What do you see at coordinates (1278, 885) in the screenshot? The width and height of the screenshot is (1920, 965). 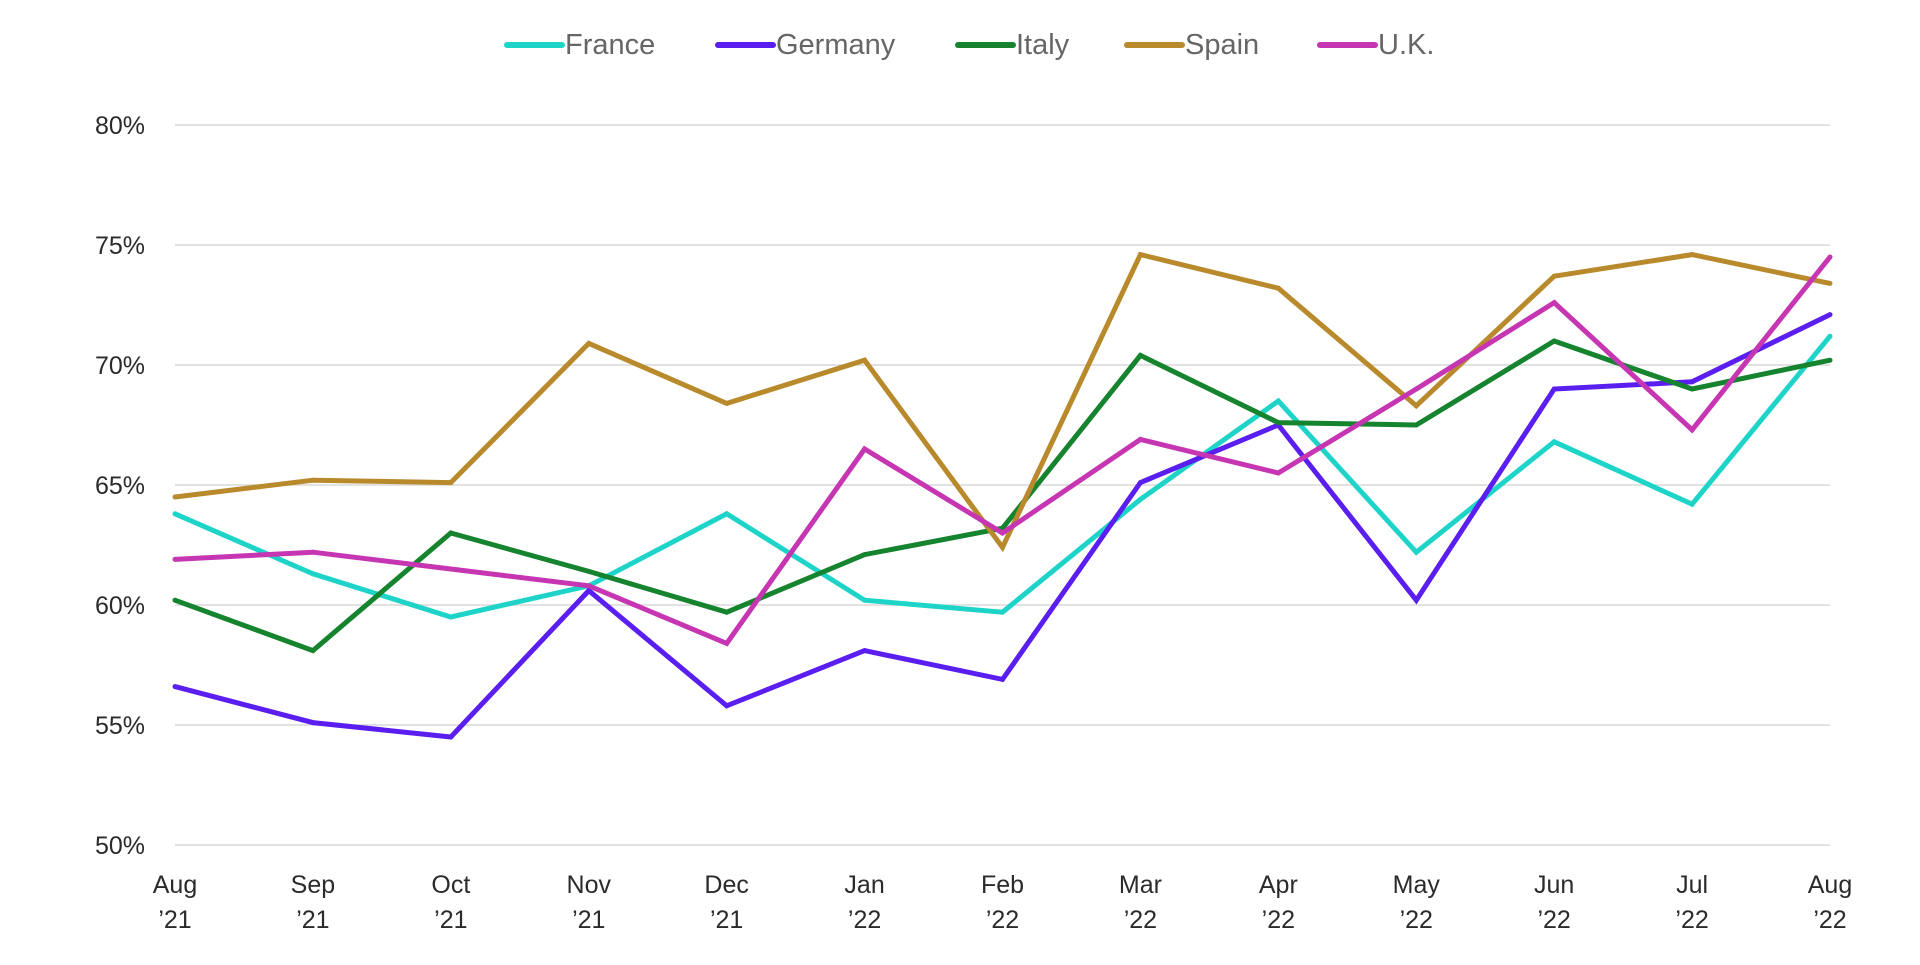 I see `x-tick-month: Apr` at bounding box center [1278, 885].